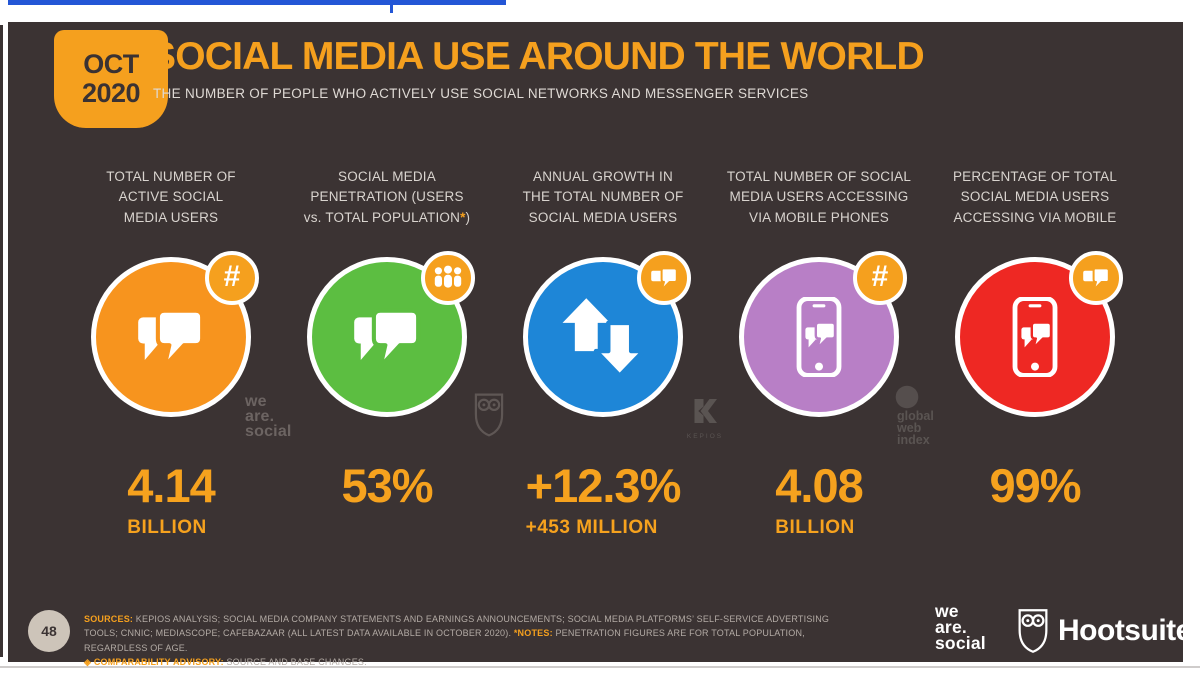 The width and height of the screenshot is (1200, 675). What do you see at coordinates (960, 643) in the screenshot?
I see `logo-line: social` at bounding box center [960, 643].